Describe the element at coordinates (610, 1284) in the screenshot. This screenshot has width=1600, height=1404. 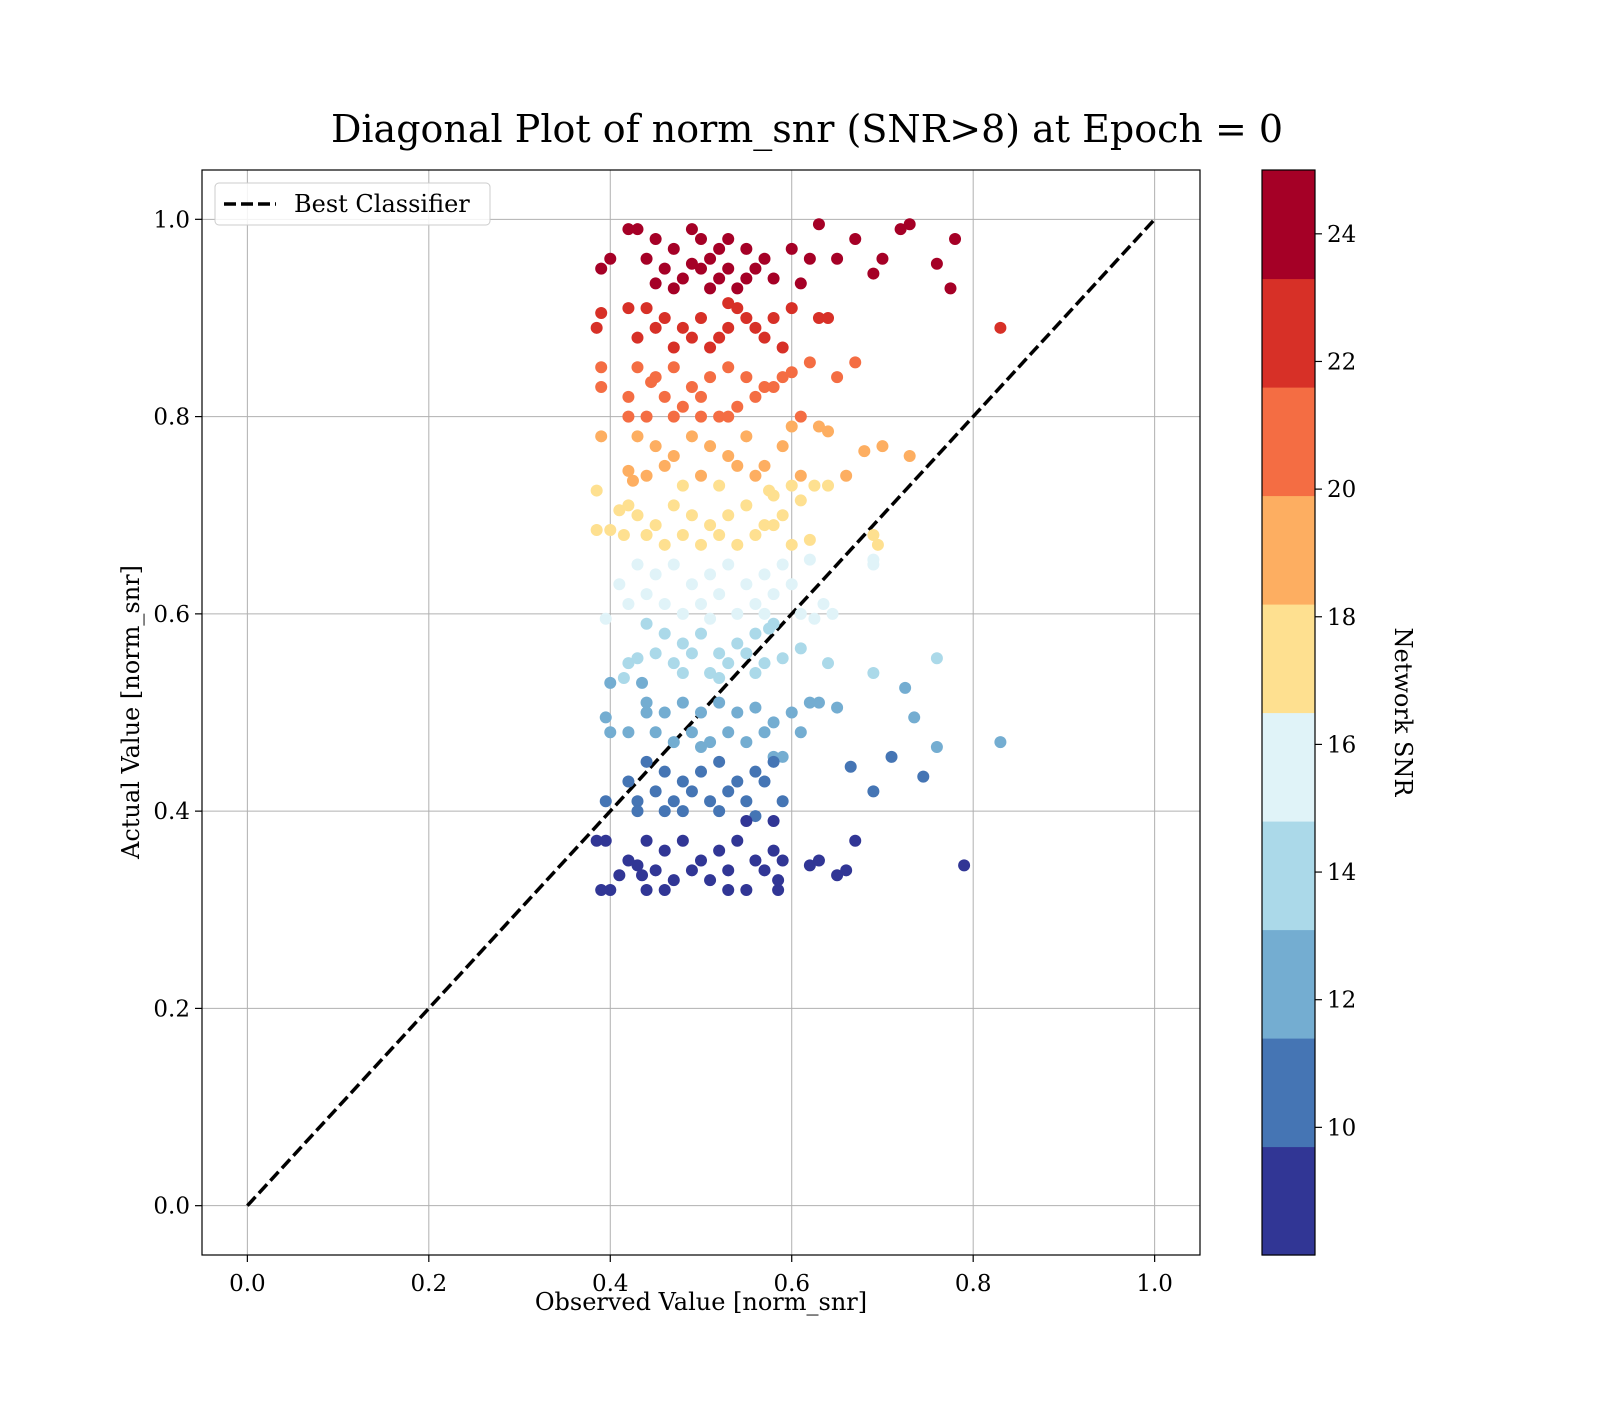
I see `x-tick-label: 0.4` at that location.